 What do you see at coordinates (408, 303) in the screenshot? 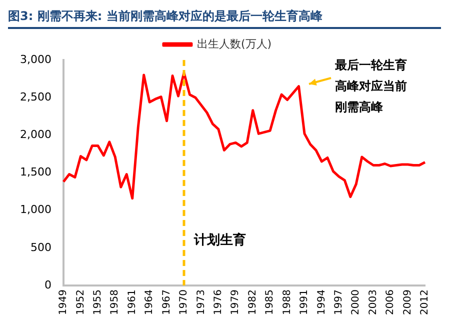
I see `x-tick-label: 2009` at bounding box center [408, 303].